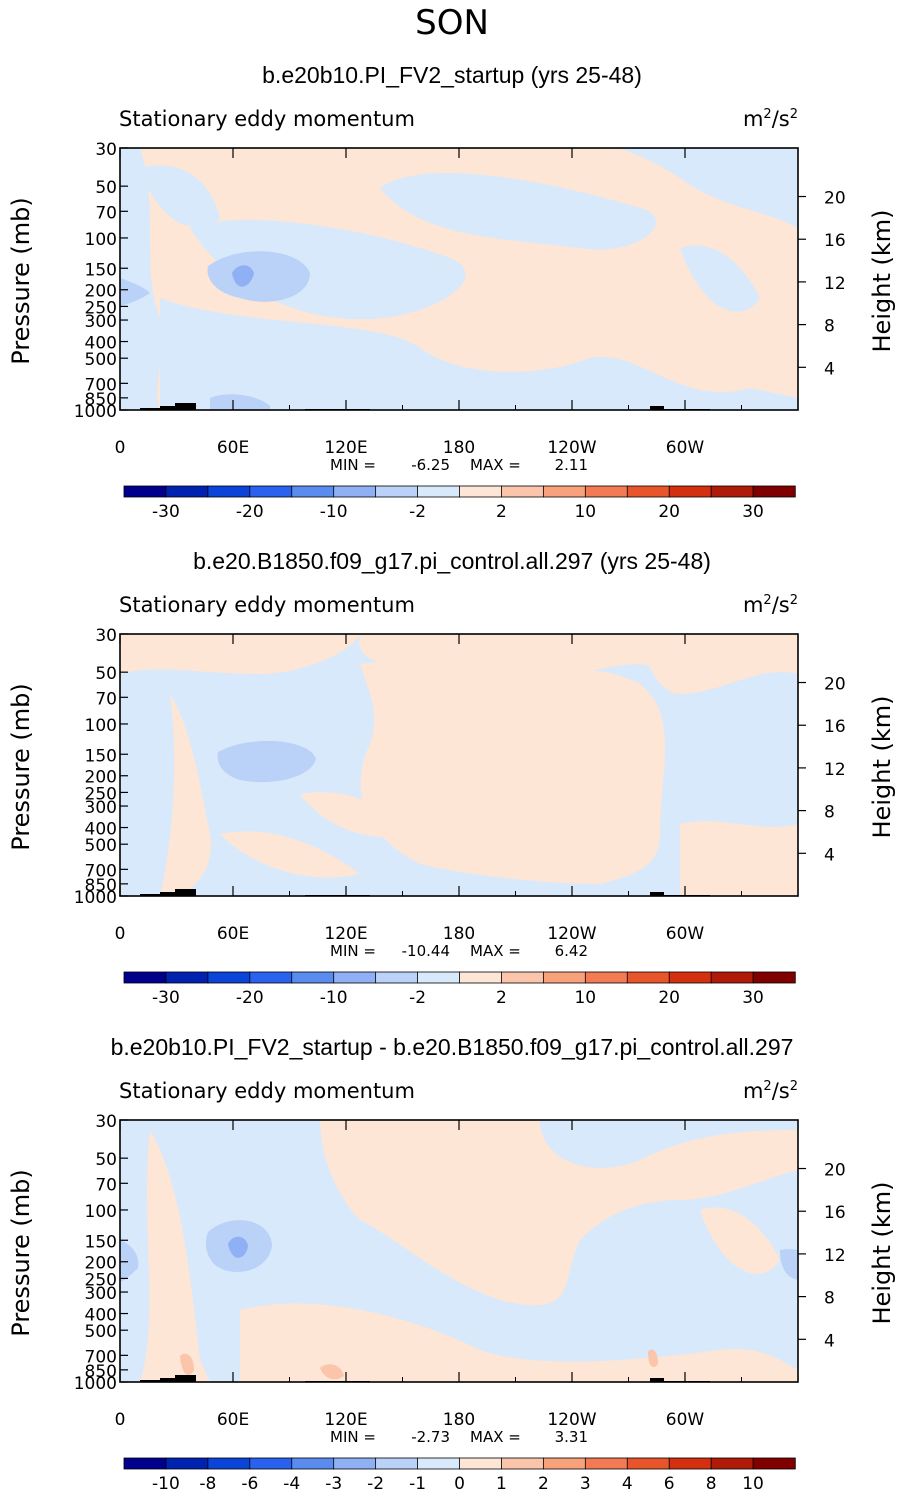  I want to click on y-tick-label: 30, so click(106, 150).